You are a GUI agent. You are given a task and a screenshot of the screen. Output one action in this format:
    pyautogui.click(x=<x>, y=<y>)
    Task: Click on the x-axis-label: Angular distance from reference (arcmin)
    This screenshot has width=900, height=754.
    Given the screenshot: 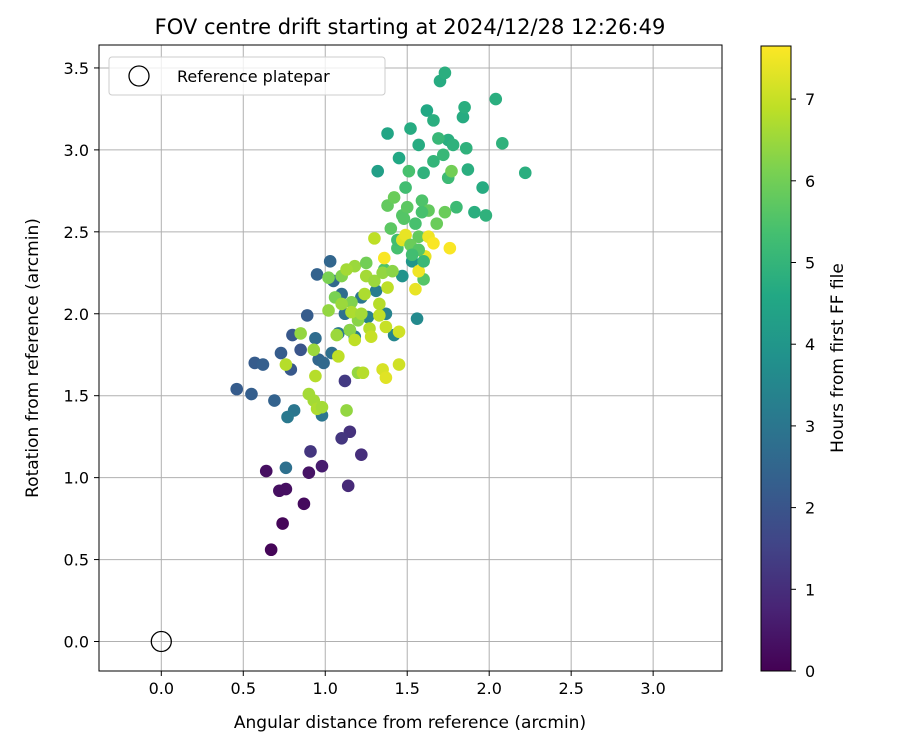 What is the action you would take?
    pyautogui.click(x=410, y=723)
    